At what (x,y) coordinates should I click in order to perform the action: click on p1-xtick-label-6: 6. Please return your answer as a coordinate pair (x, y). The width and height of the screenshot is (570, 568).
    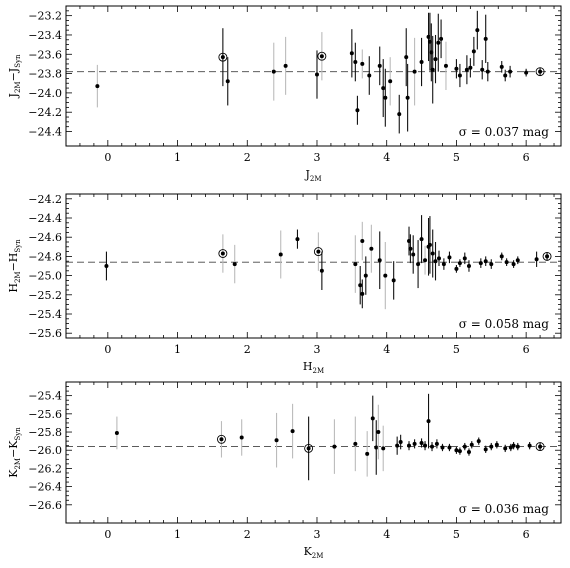
    Looking at the image, I should click on (526, 157).